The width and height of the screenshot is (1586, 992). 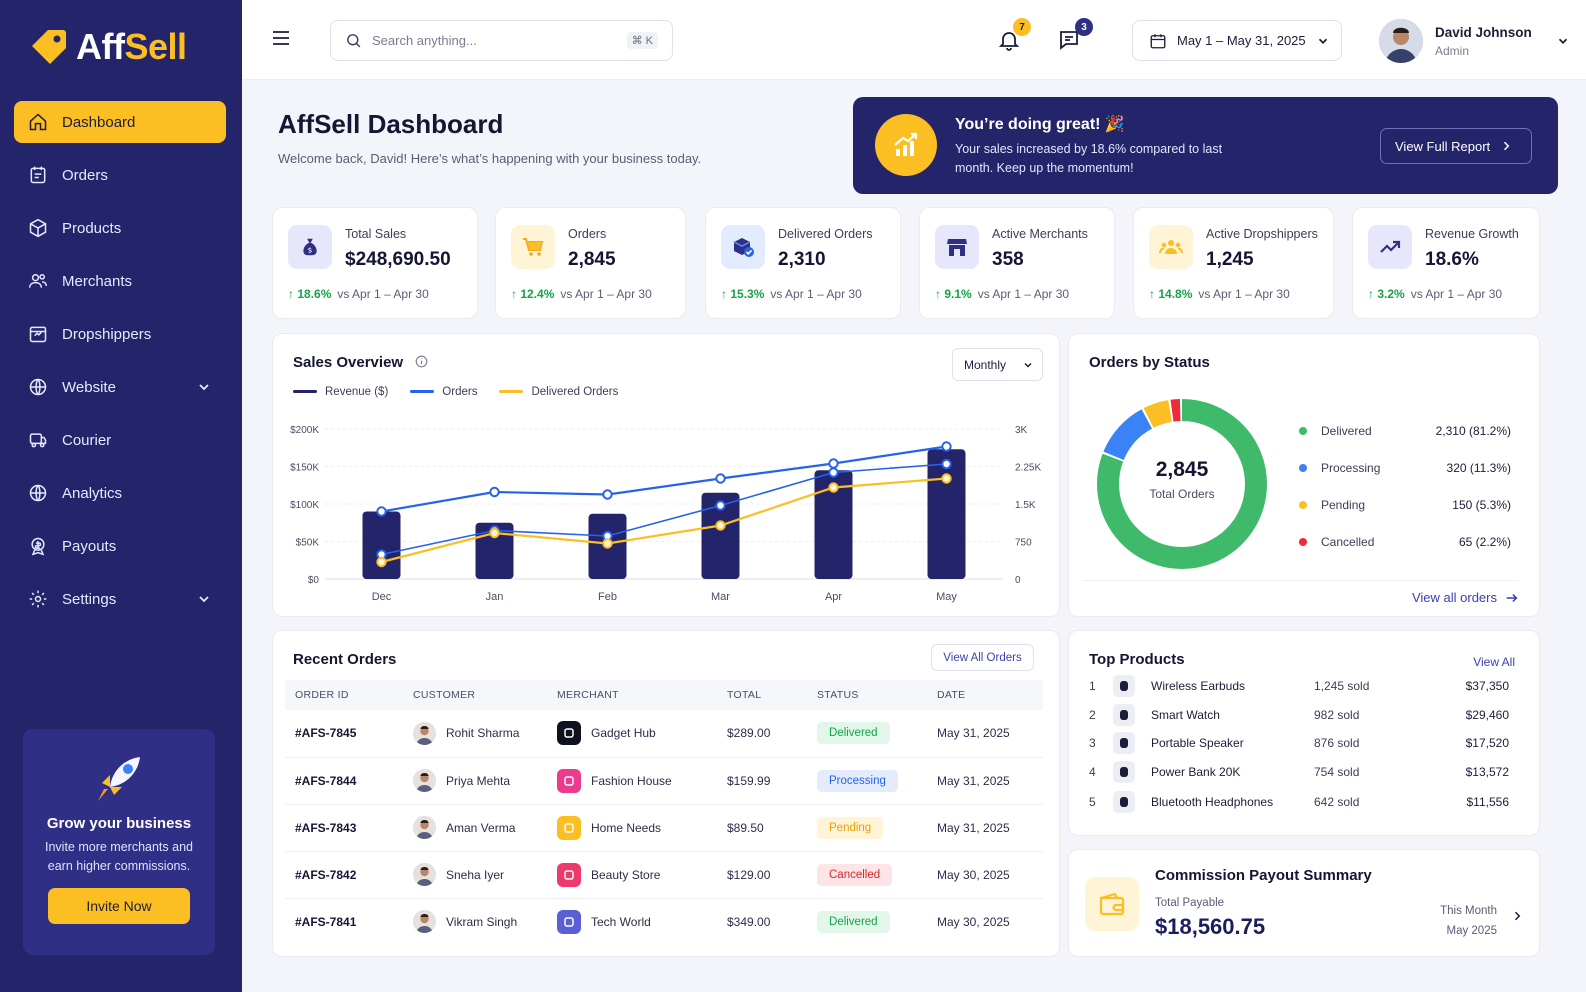 I want to click on sidebar-item-dashboard: Dashboard, so click(x=120, y=122).